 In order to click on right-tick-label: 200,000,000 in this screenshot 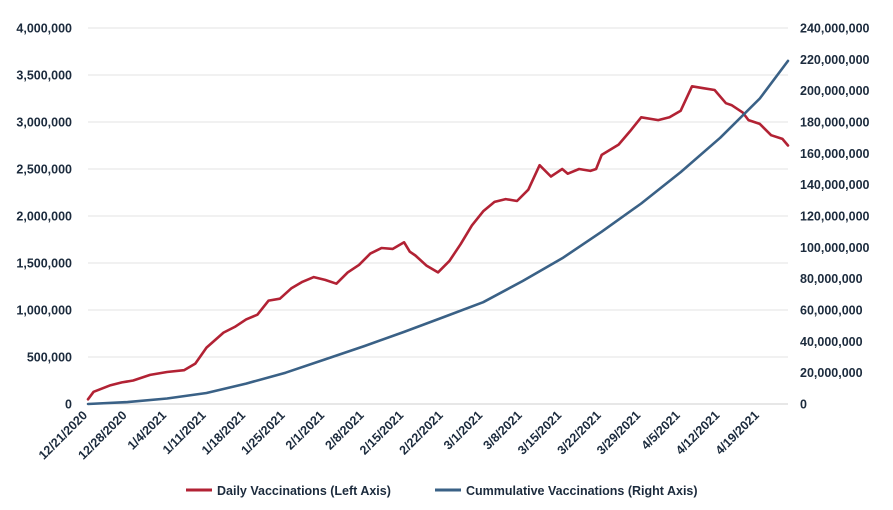, I will do `click(835, 91)`.